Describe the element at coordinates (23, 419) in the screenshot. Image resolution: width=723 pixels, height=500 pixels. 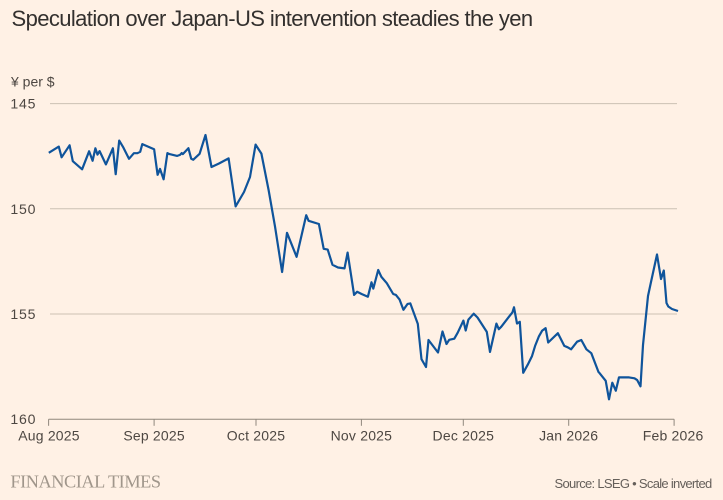
I see `svg-text: 160` at that location.